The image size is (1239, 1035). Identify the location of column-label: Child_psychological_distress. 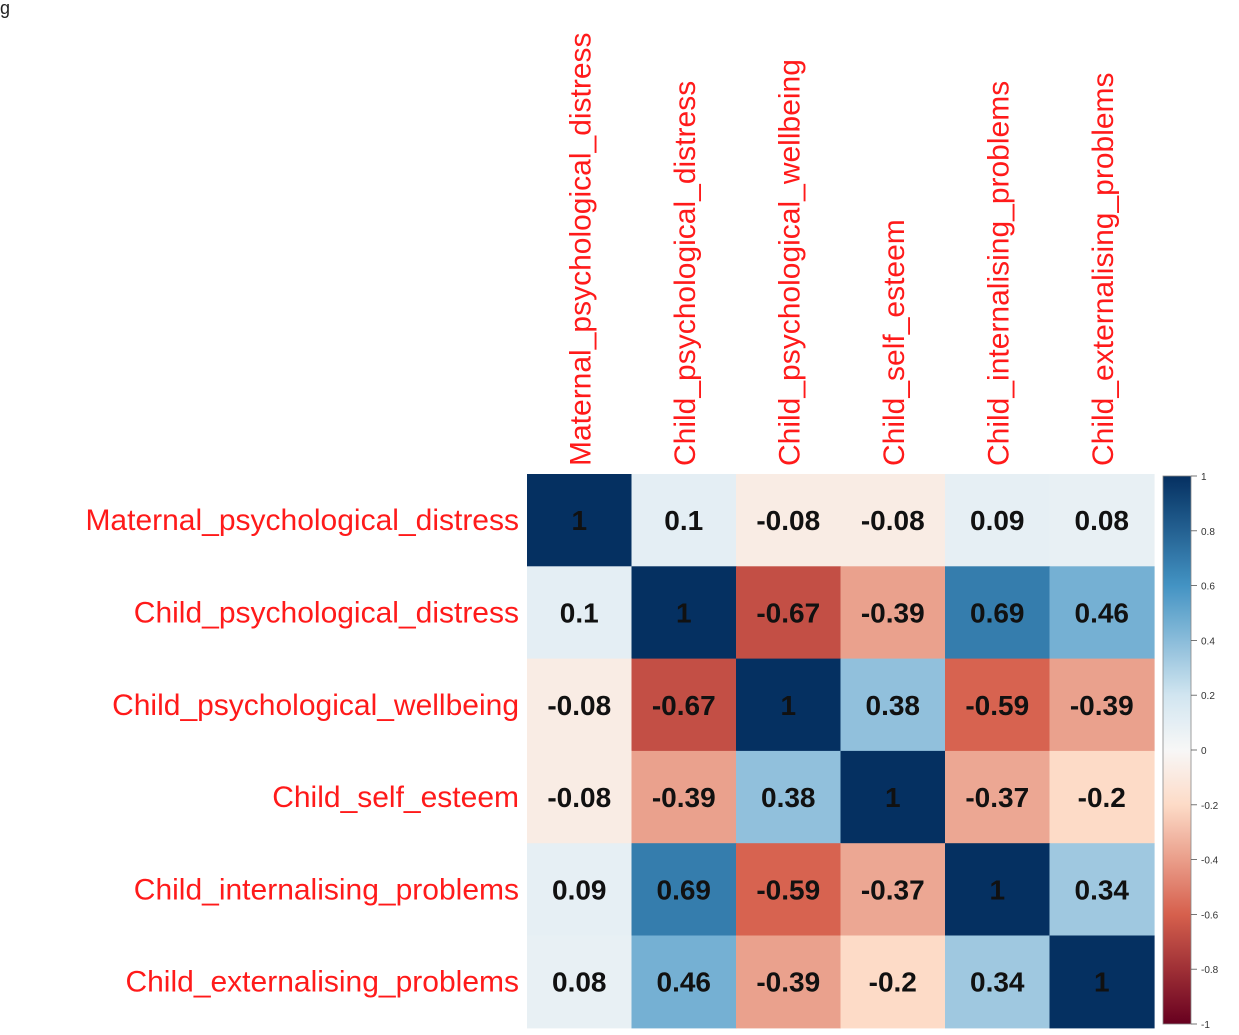
(685, 273).